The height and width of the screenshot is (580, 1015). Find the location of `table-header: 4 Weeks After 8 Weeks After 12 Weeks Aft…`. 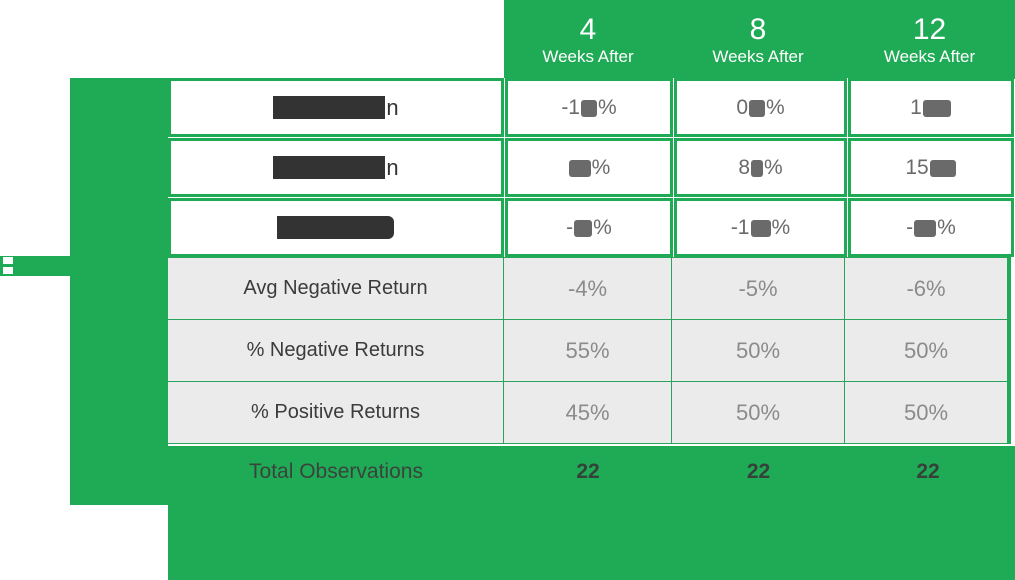

table-header: 4 Weeks After 8 Weeks After 12 Weeks Aft… is located at coordinates (759, 39).